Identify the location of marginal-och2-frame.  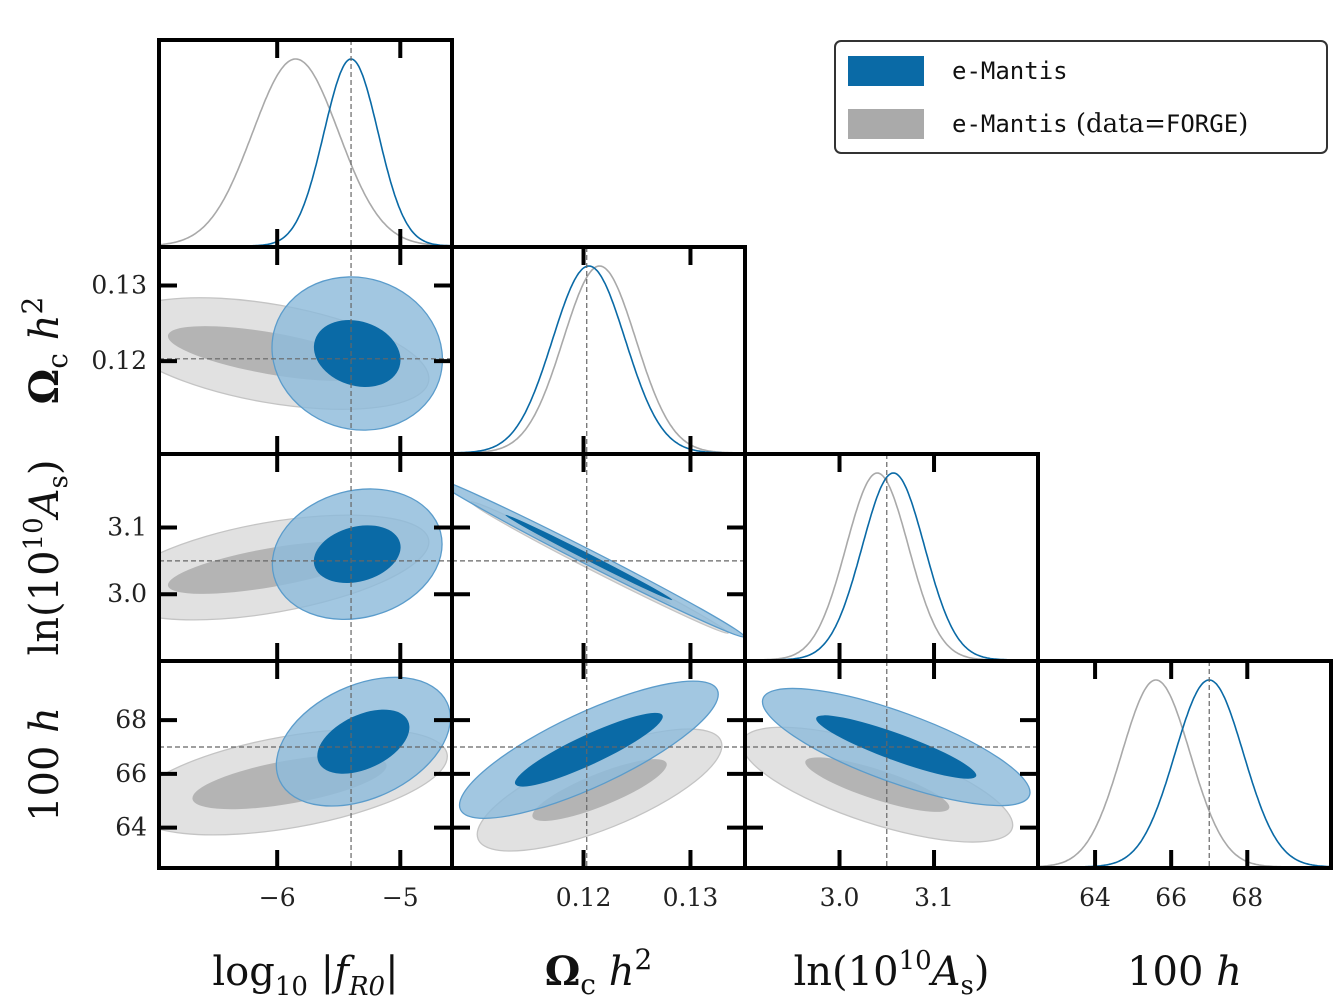
(598, 350).